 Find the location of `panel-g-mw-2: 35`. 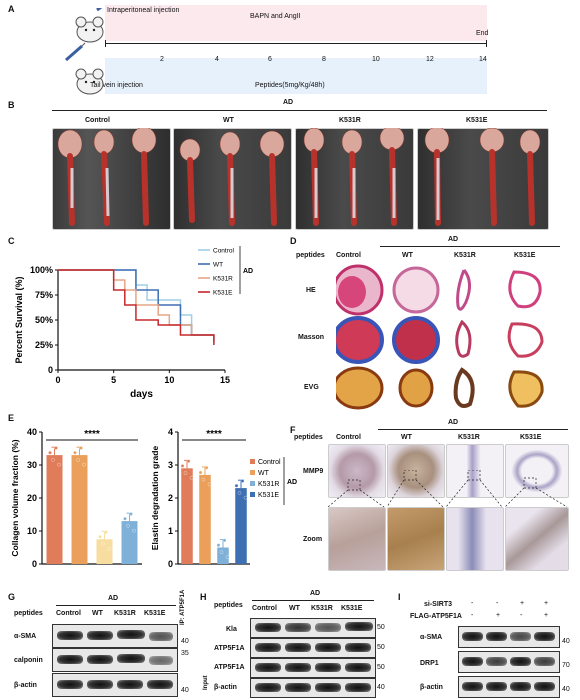

panel-g-mw-2: 35 is located at coordinates (185, 653).